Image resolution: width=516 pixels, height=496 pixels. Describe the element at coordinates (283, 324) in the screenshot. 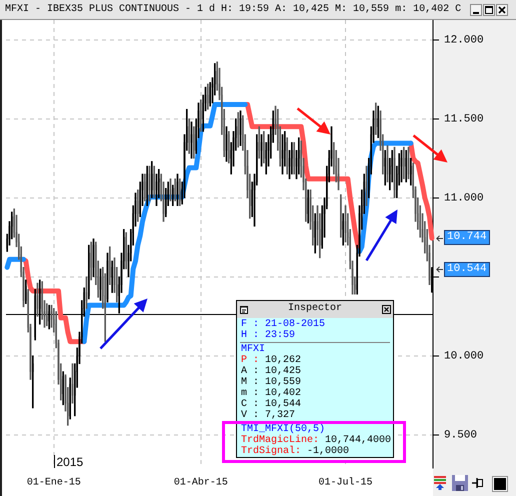

I see `annotation: F : 21-08-2015` at that location.